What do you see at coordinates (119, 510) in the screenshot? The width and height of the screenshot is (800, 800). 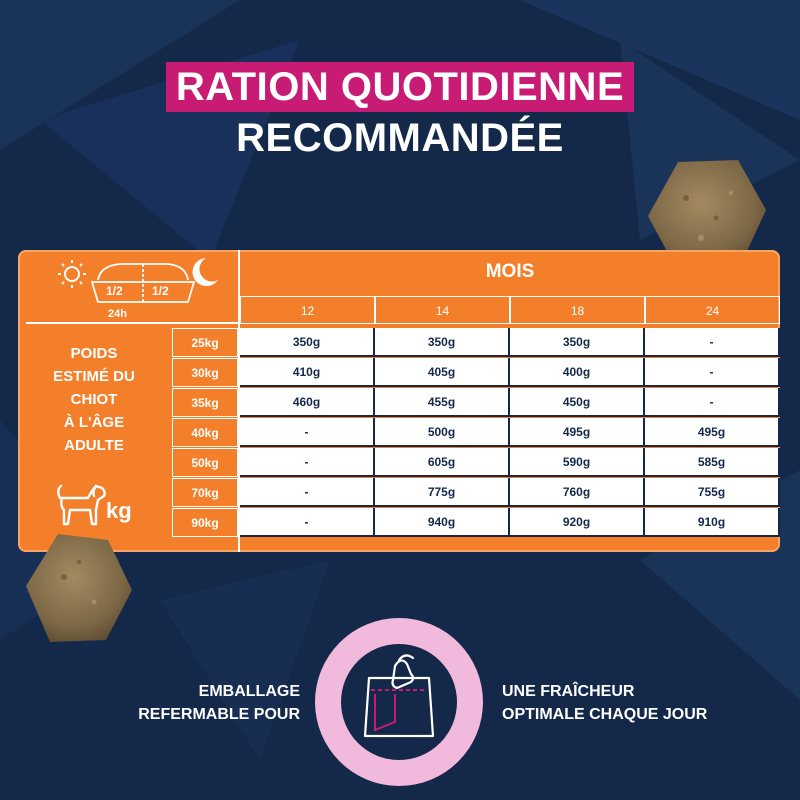 I see `unit-label: kg` at bounding box center [119, 510].